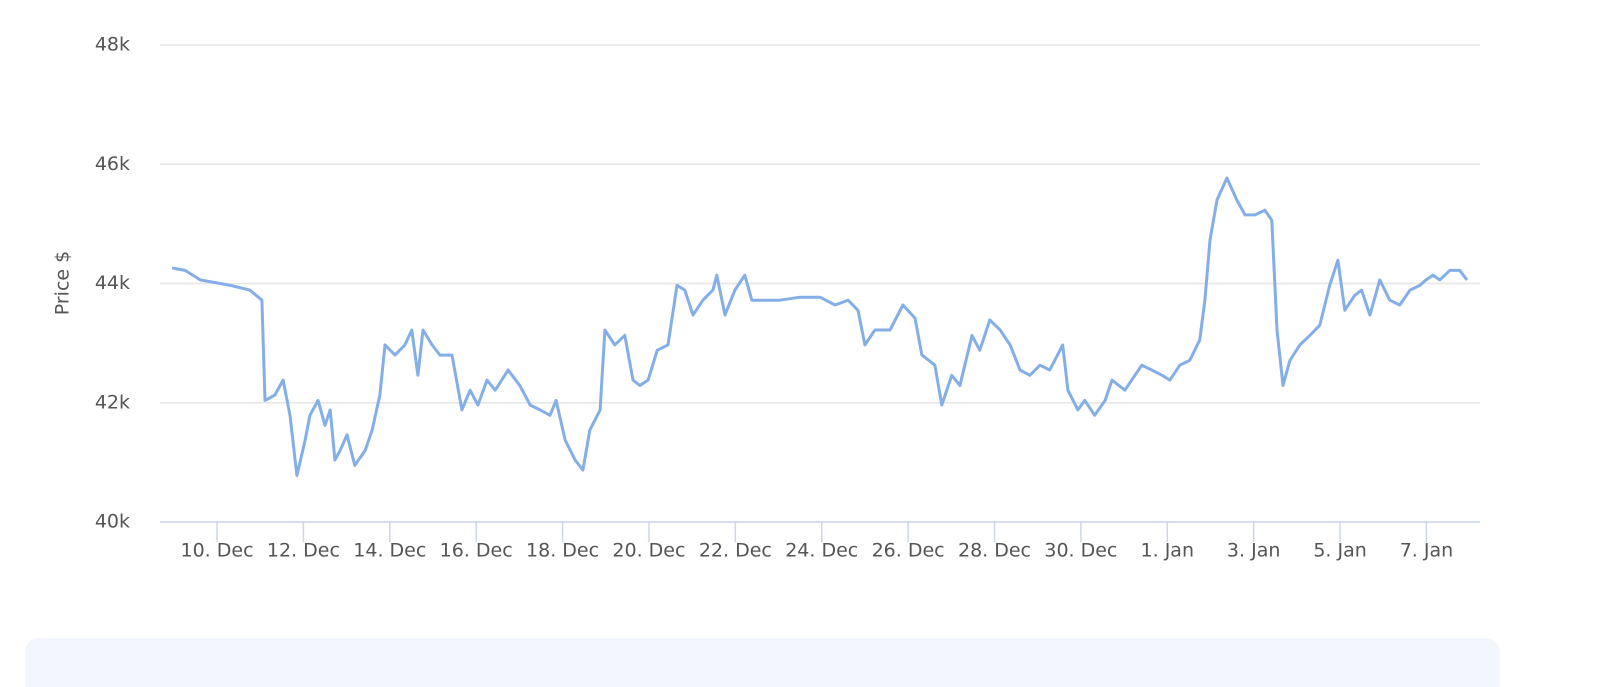  What do you see at coordinates (648, 551) in the screenshot?
I see `x-tick-label: 20. Dec` at bounding box center [648, 551].